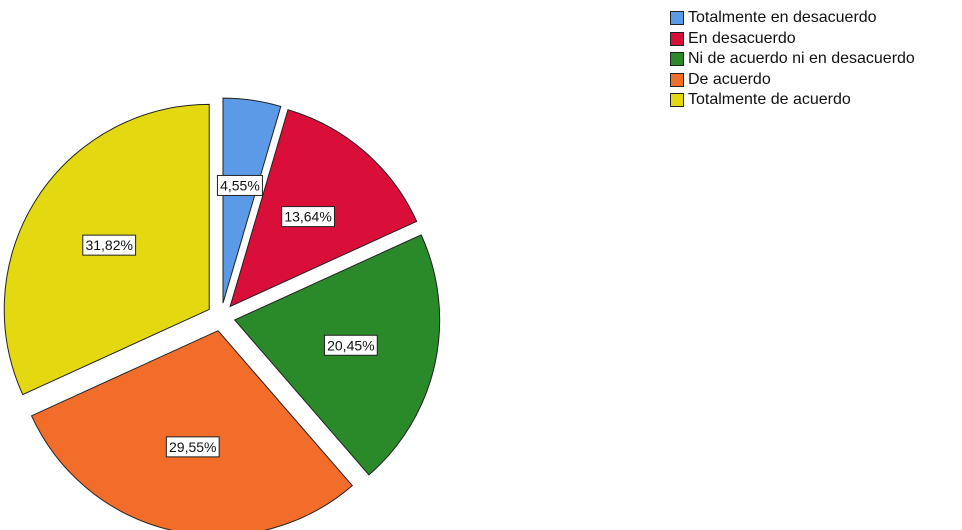  I want to click on slice-data-label: 29,55%, so click(192, 447).